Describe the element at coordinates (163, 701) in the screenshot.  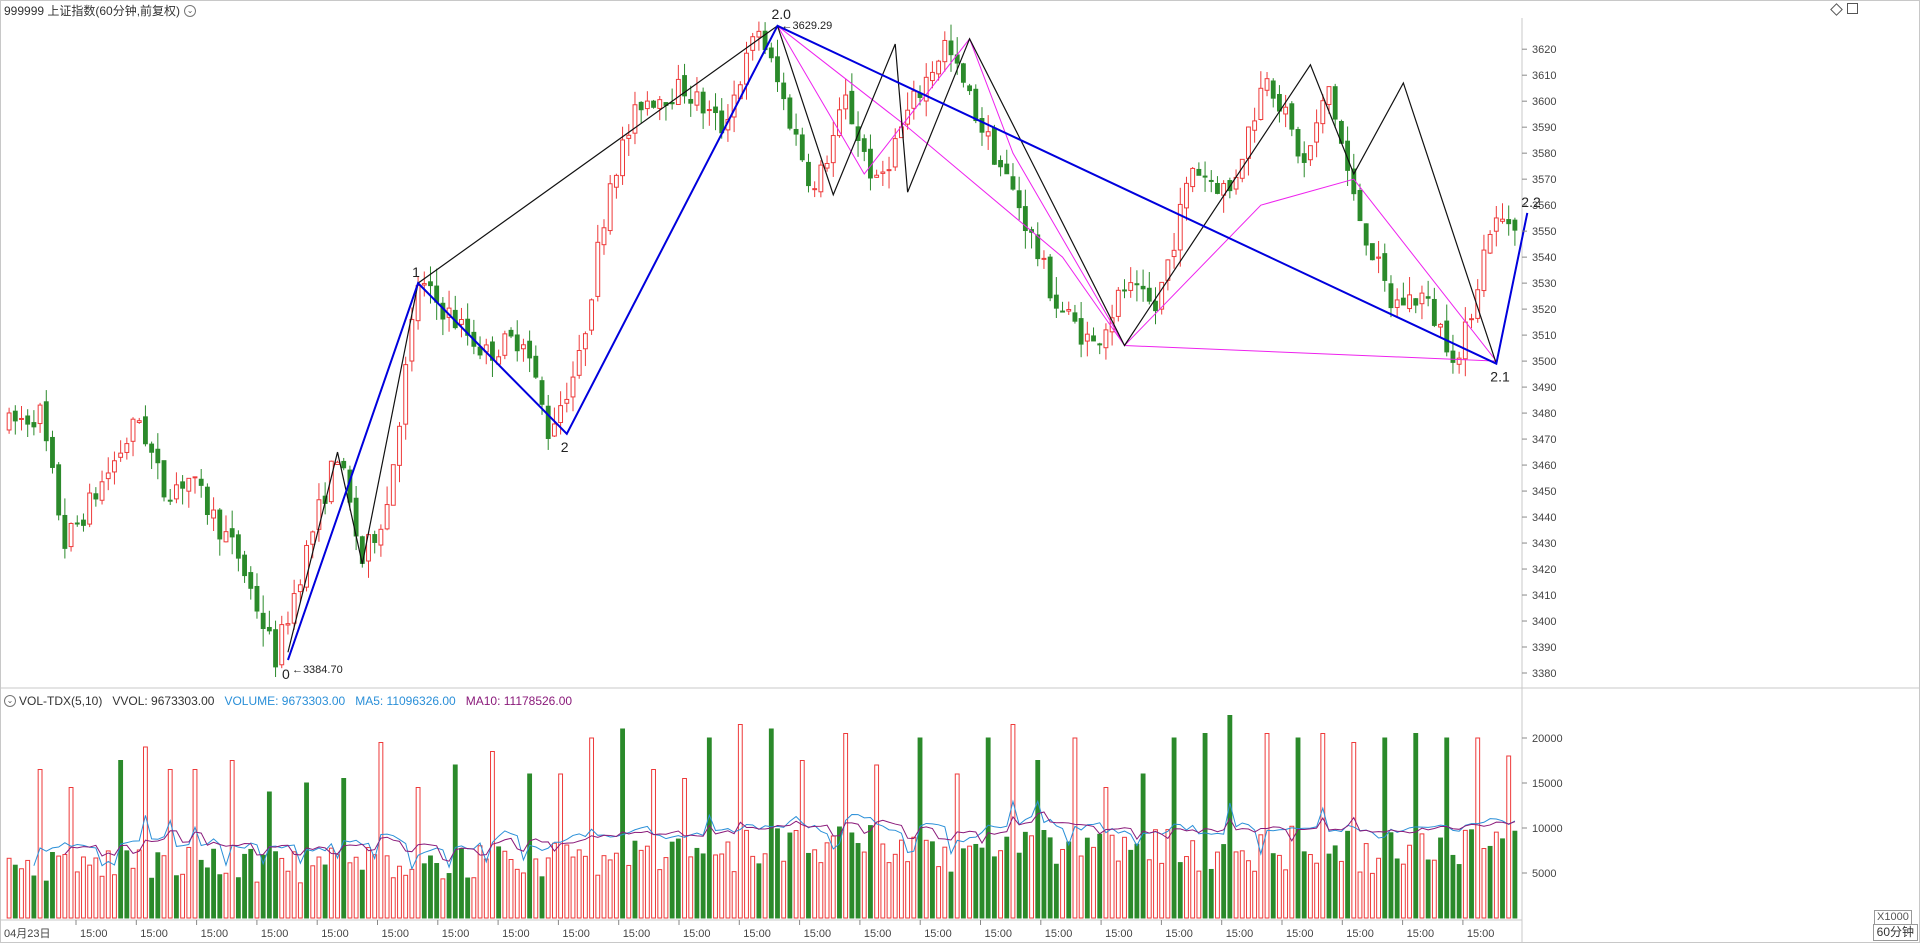
I see `vvol-value: VVOL: 9673303.00` at that location.